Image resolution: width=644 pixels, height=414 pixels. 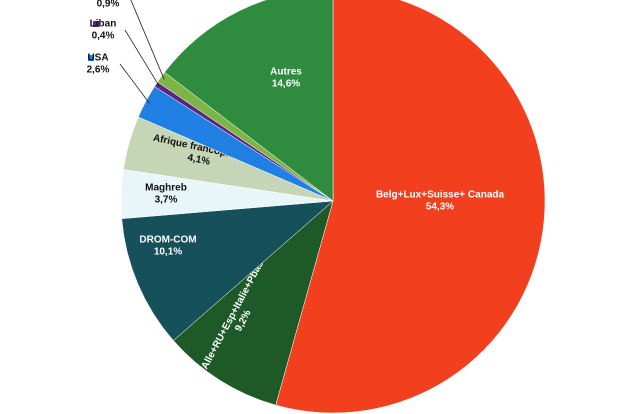 What do you see at coordinates (108, 5) in the screenshot?
I see `slice-value: 0,9%` at bounding box center [108, 5].